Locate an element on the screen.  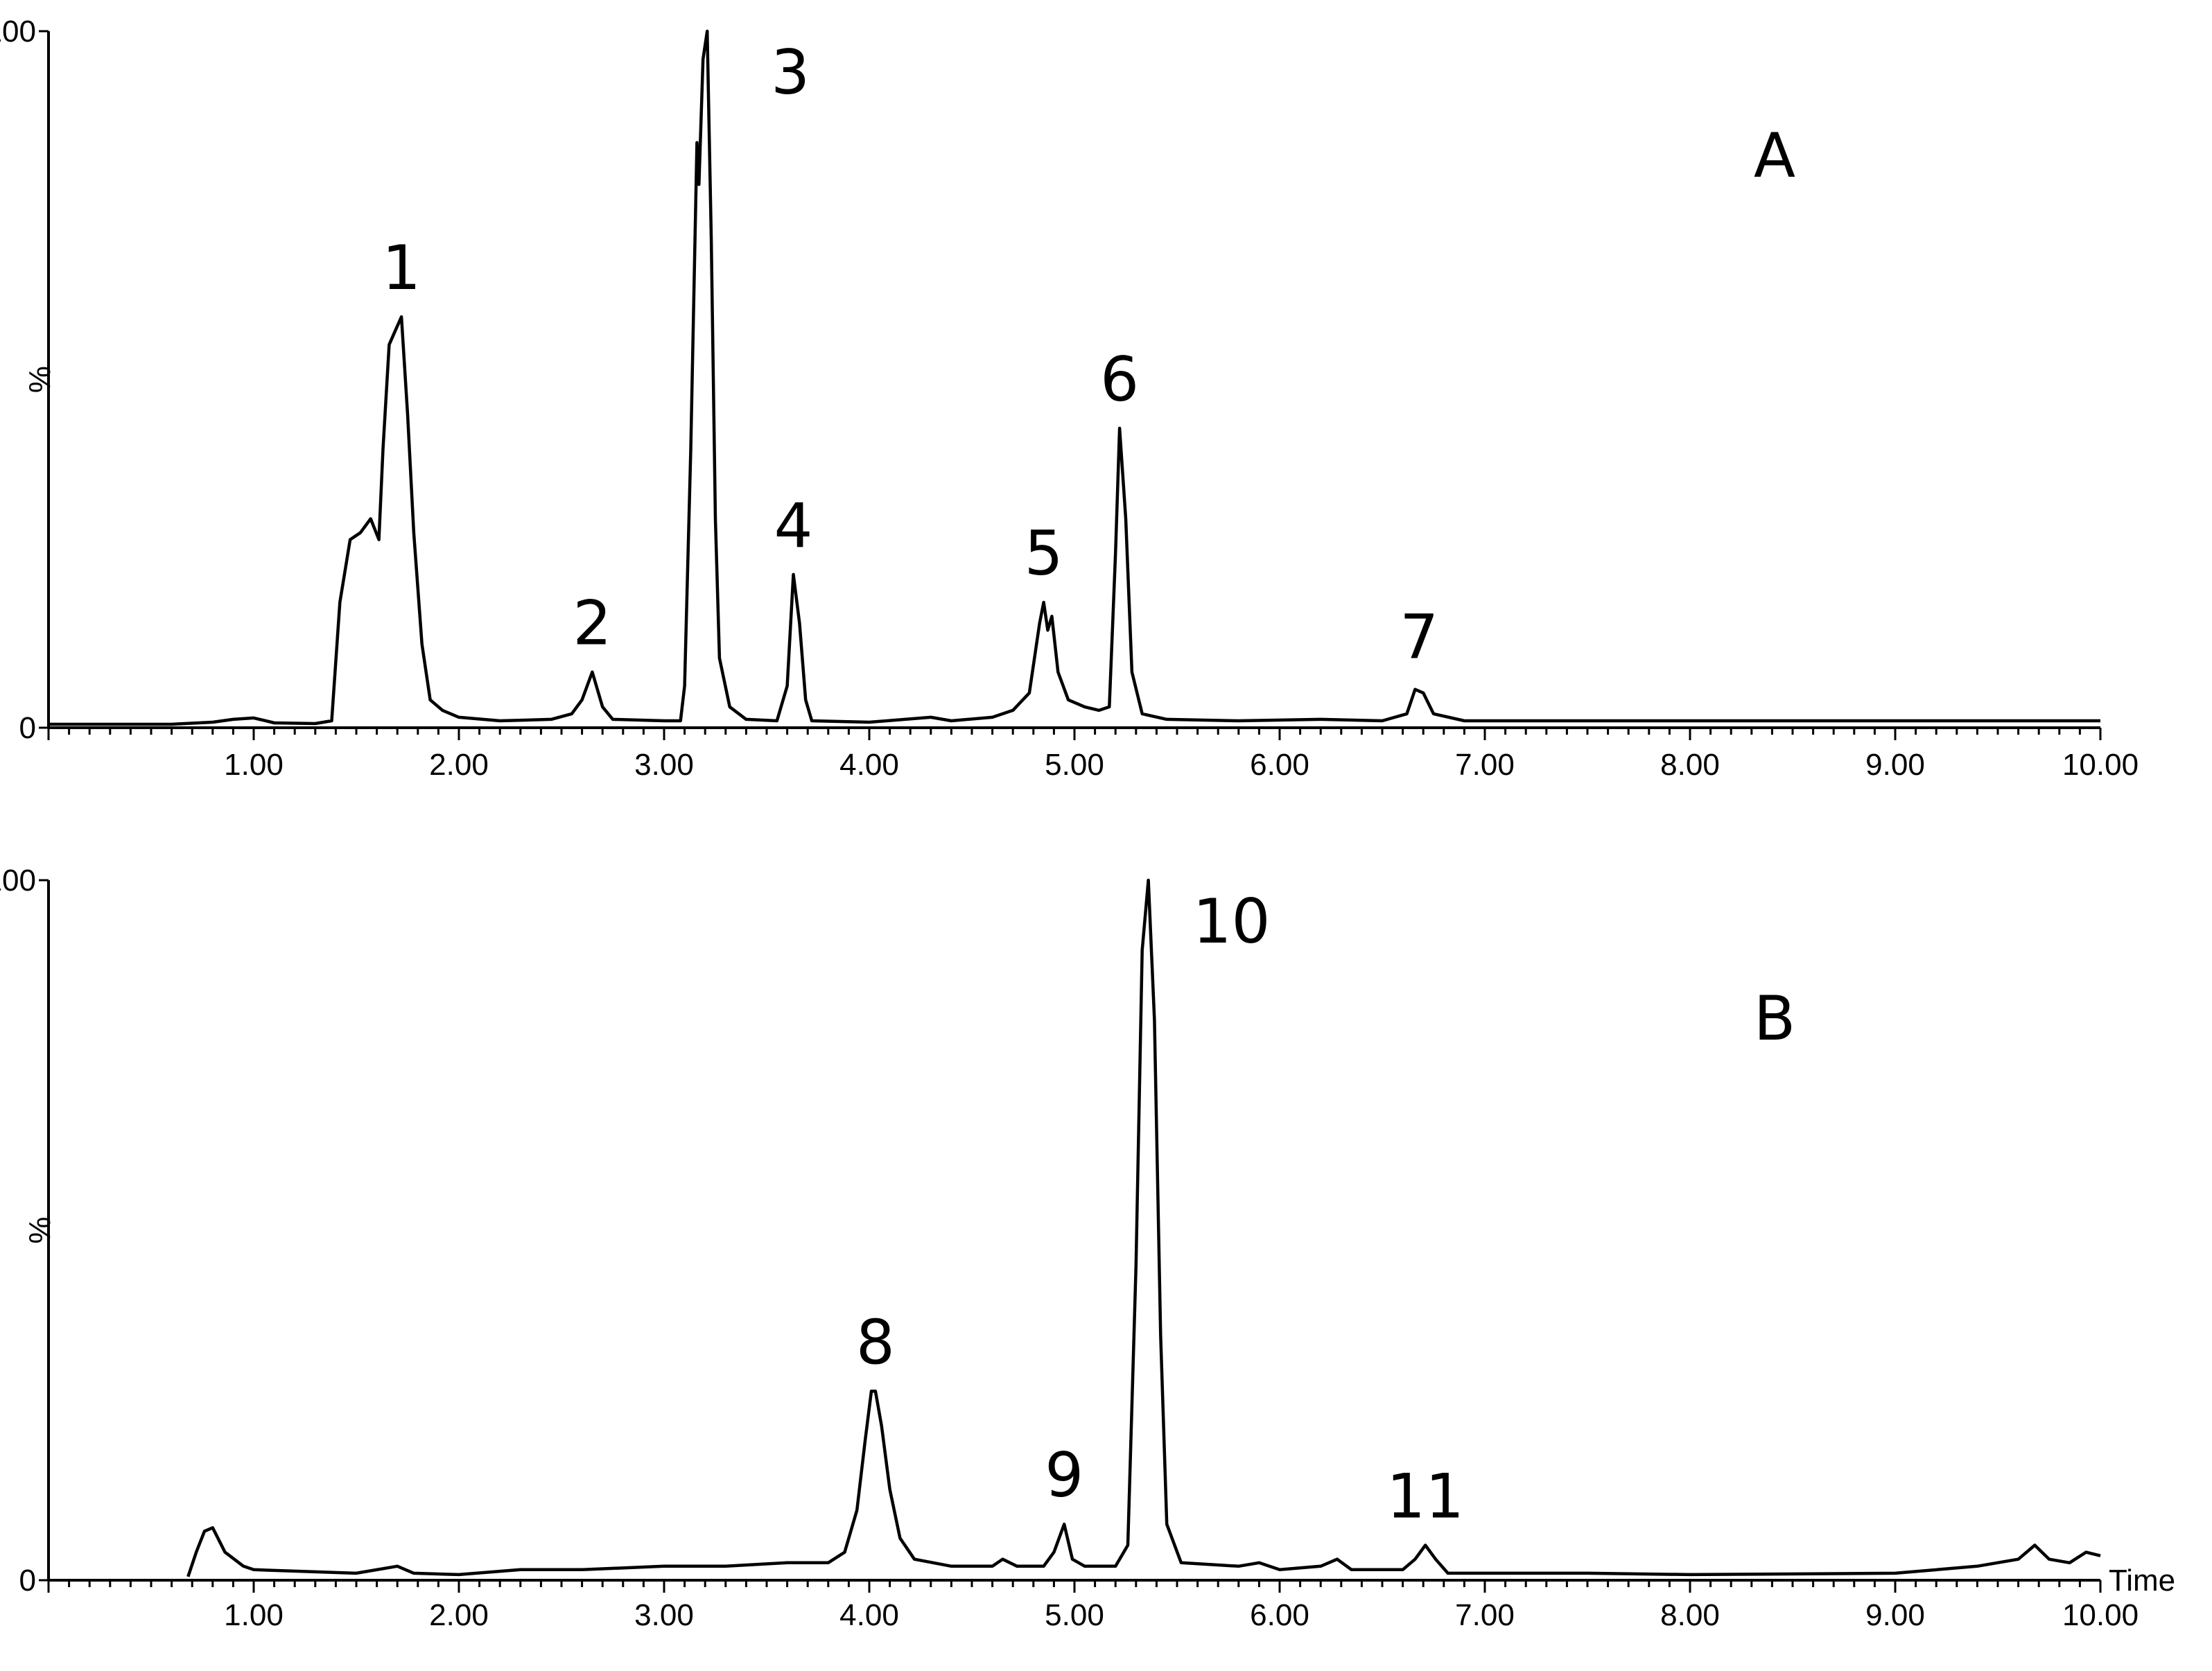
peak-label: 11 is located at coordinates (1425, 1497).